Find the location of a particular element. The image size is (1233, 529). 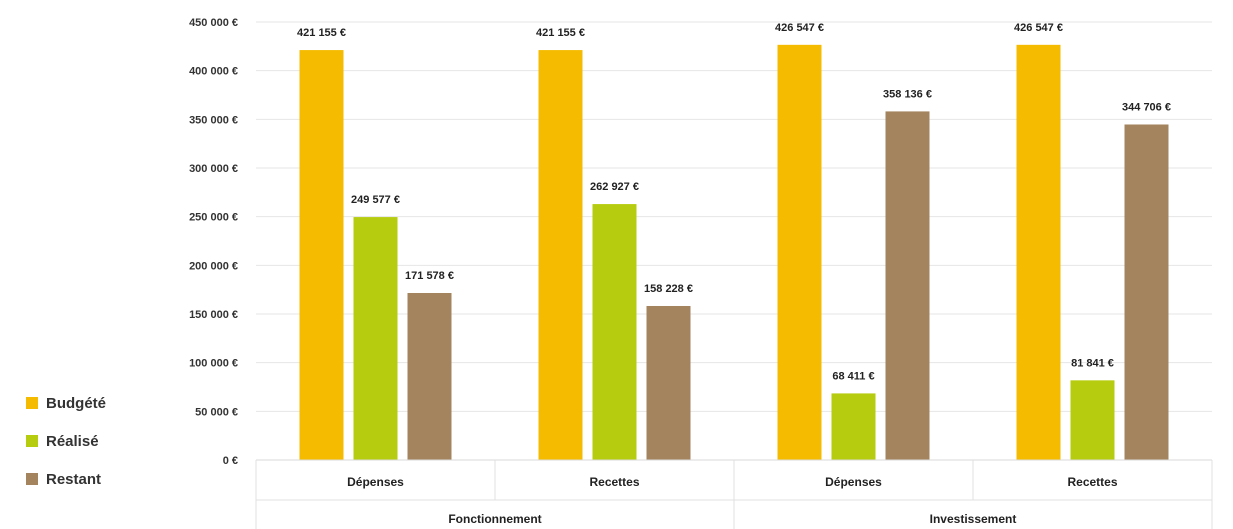

legend-swatch-restant is located at coordinates (32, 479).